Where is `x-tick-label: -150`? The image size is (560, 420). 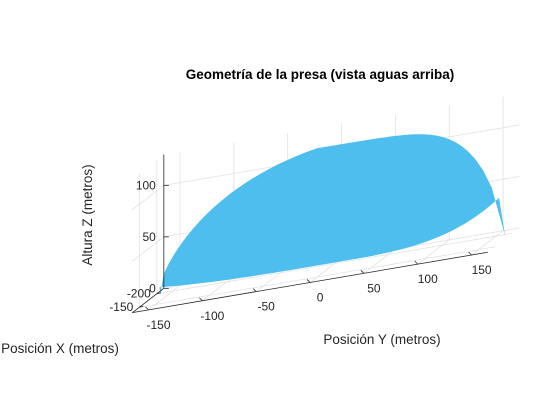 x-tick-label: -150 is located at coordinates (121, 307).